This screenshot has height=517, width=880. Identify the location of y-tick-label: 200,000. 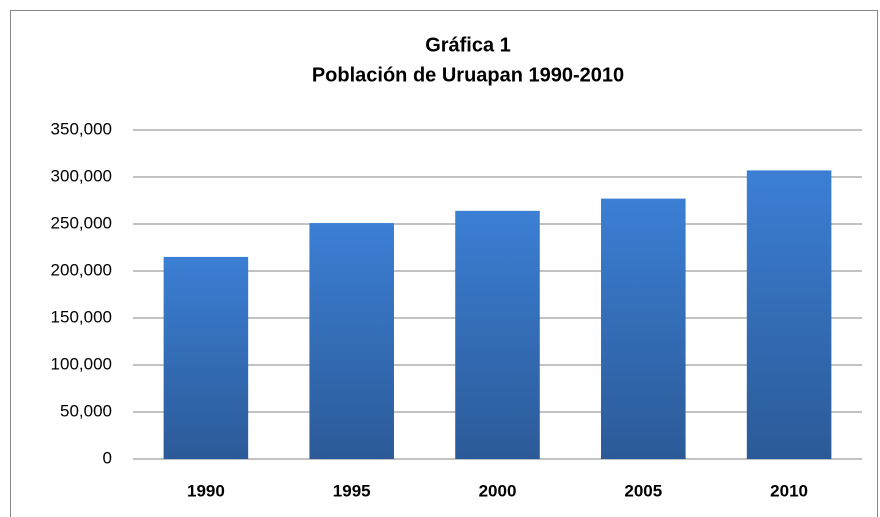
(81, 269).